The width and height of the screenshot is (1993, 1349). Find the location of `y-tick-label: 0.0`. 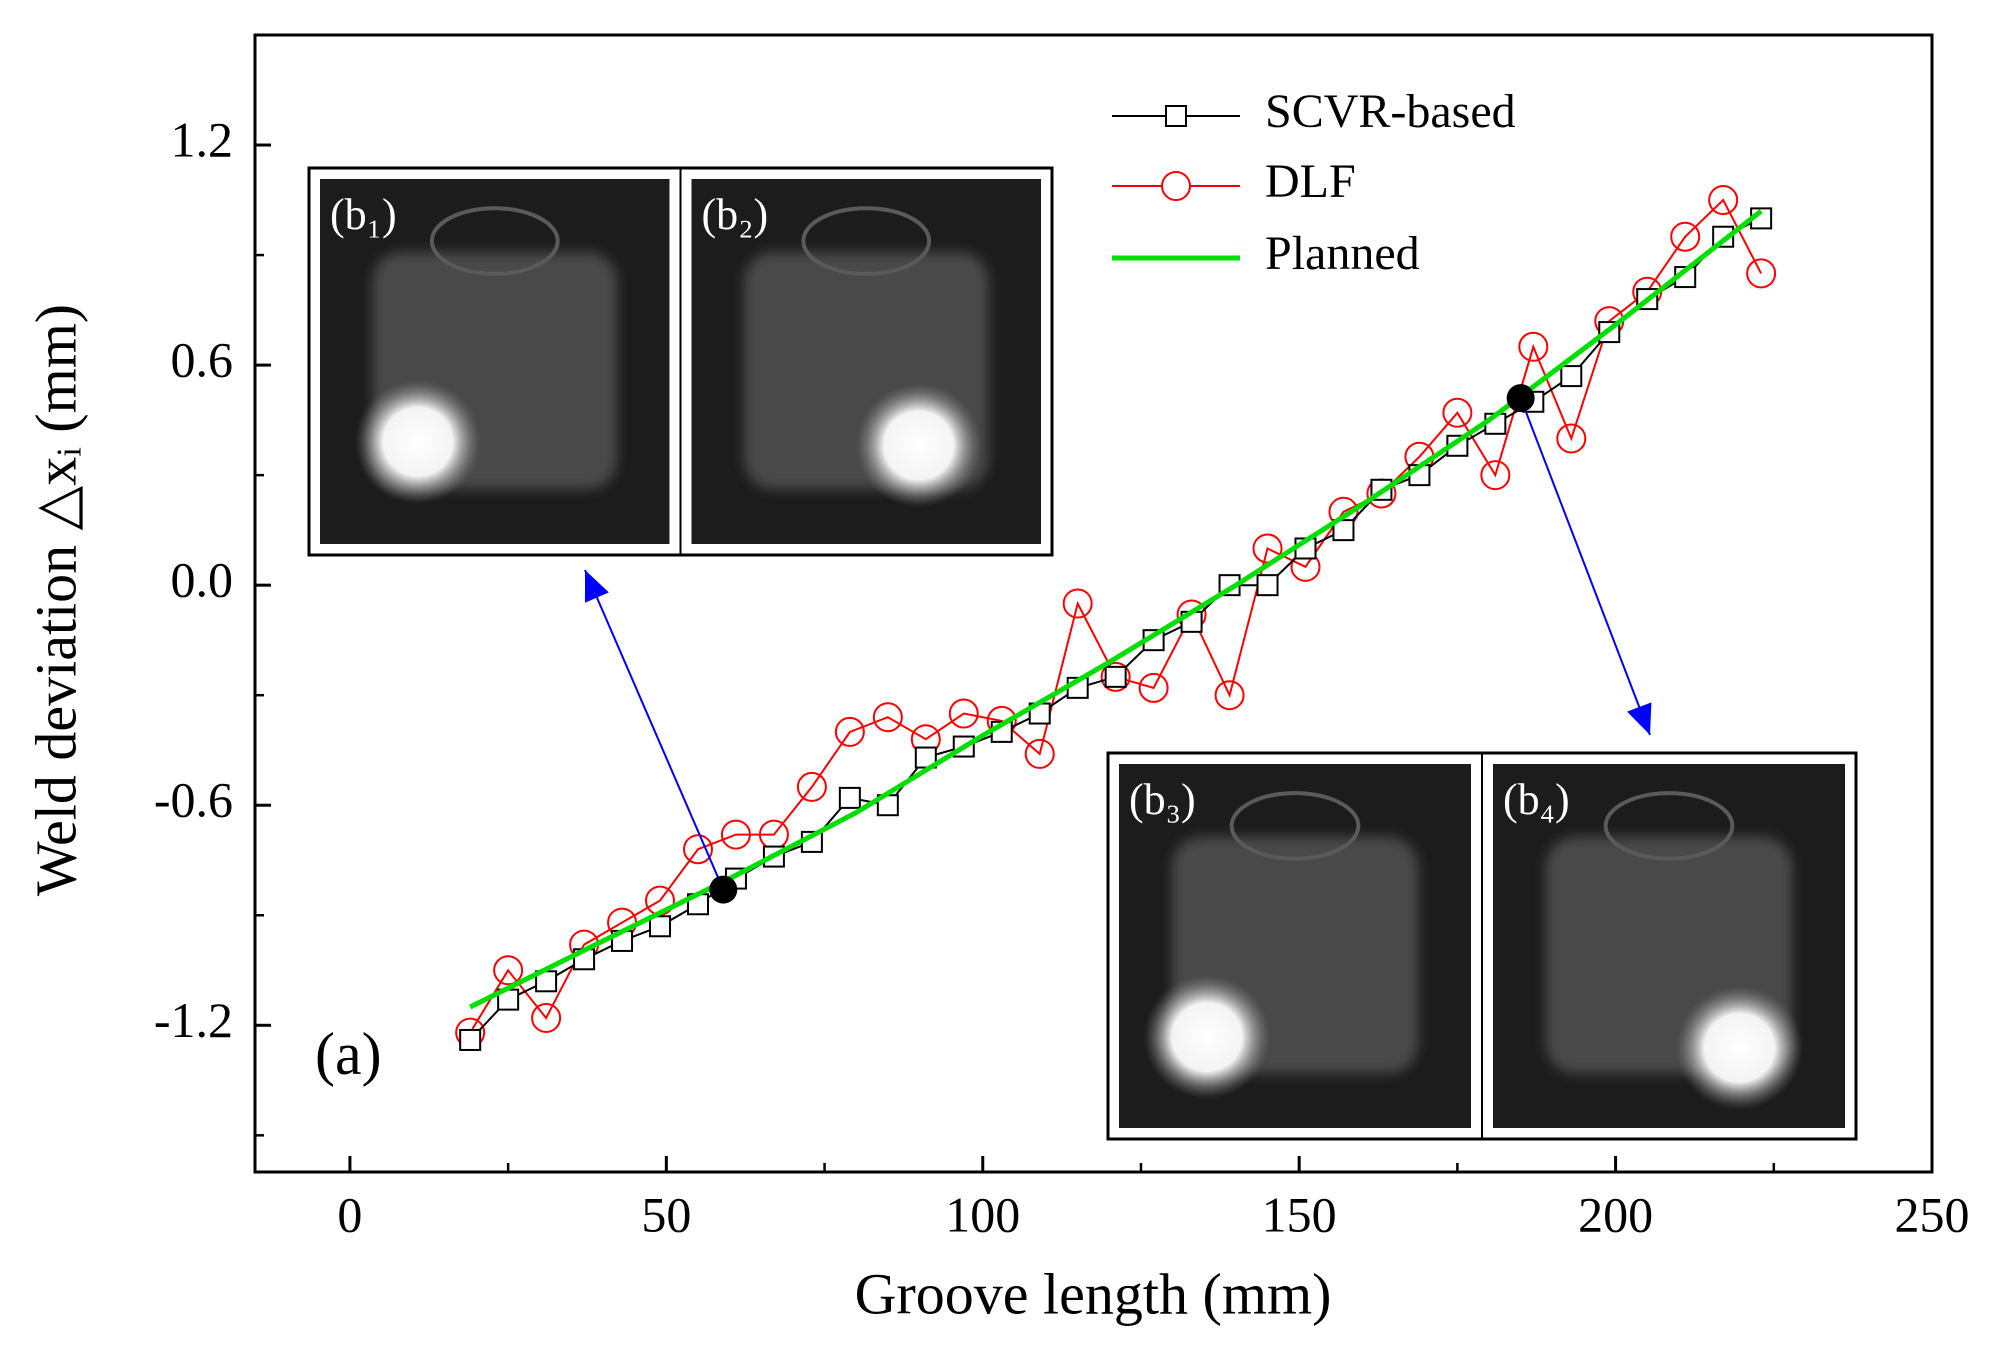

y-tick-label: 0.0 is located at coordinates (202, 580).